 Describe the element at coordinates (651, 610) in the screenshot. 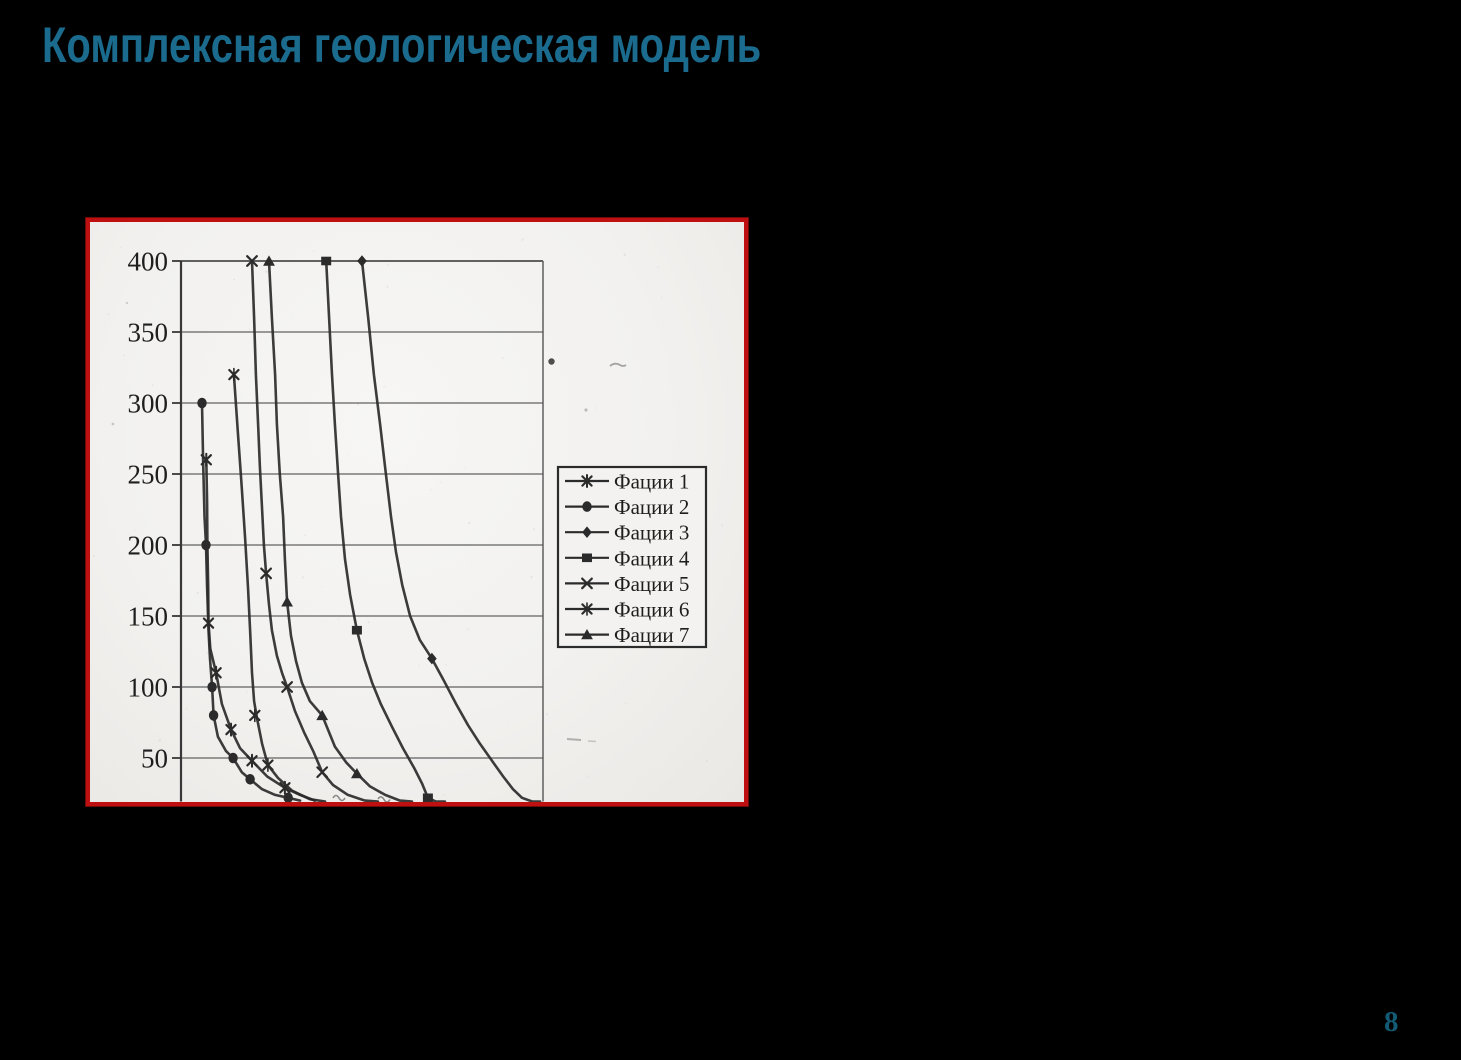

I see `legend-label: Фации 6` at that location.